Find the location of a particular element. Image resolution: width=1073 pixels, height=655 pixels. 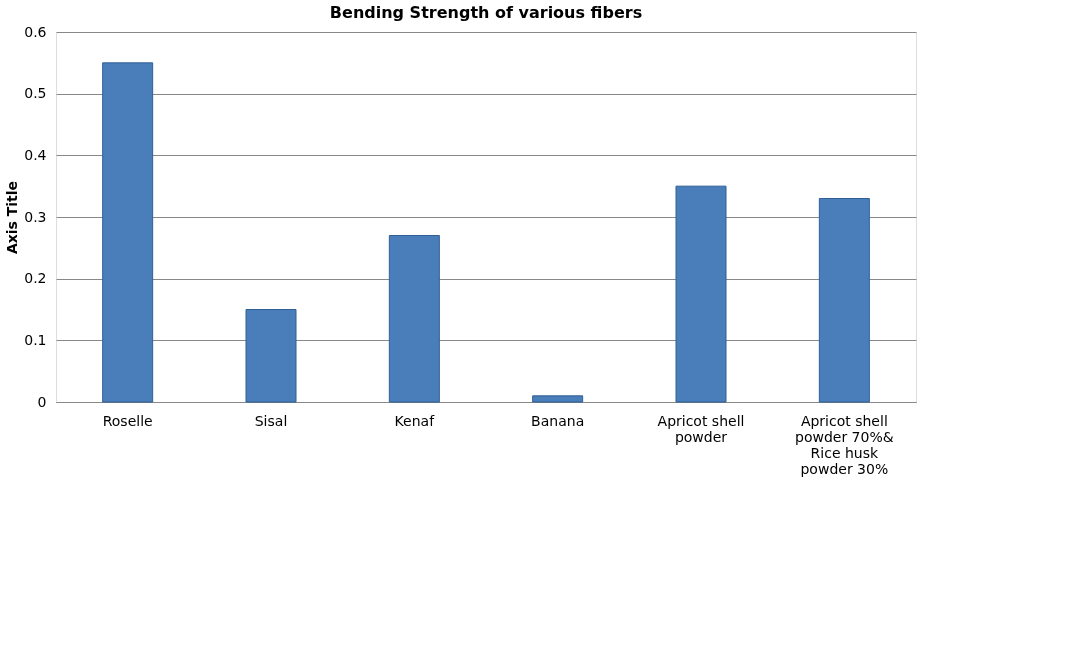

y-tick-label: 0.1 is located at coordinates (35, 339).